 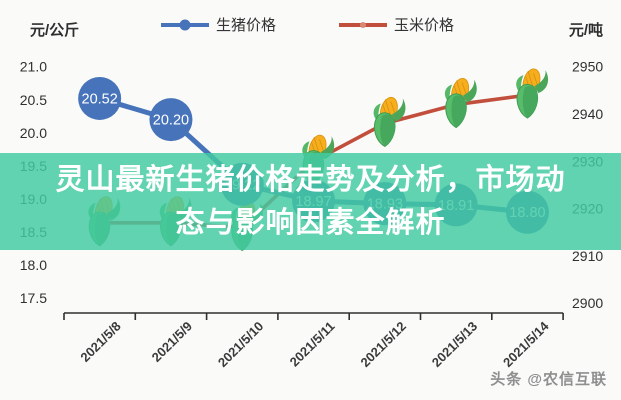 What do you see at coordinates (587, 67) in the screenshot?
I see `right-axis-tick-label: 2950` at bounding box center [587, 67].